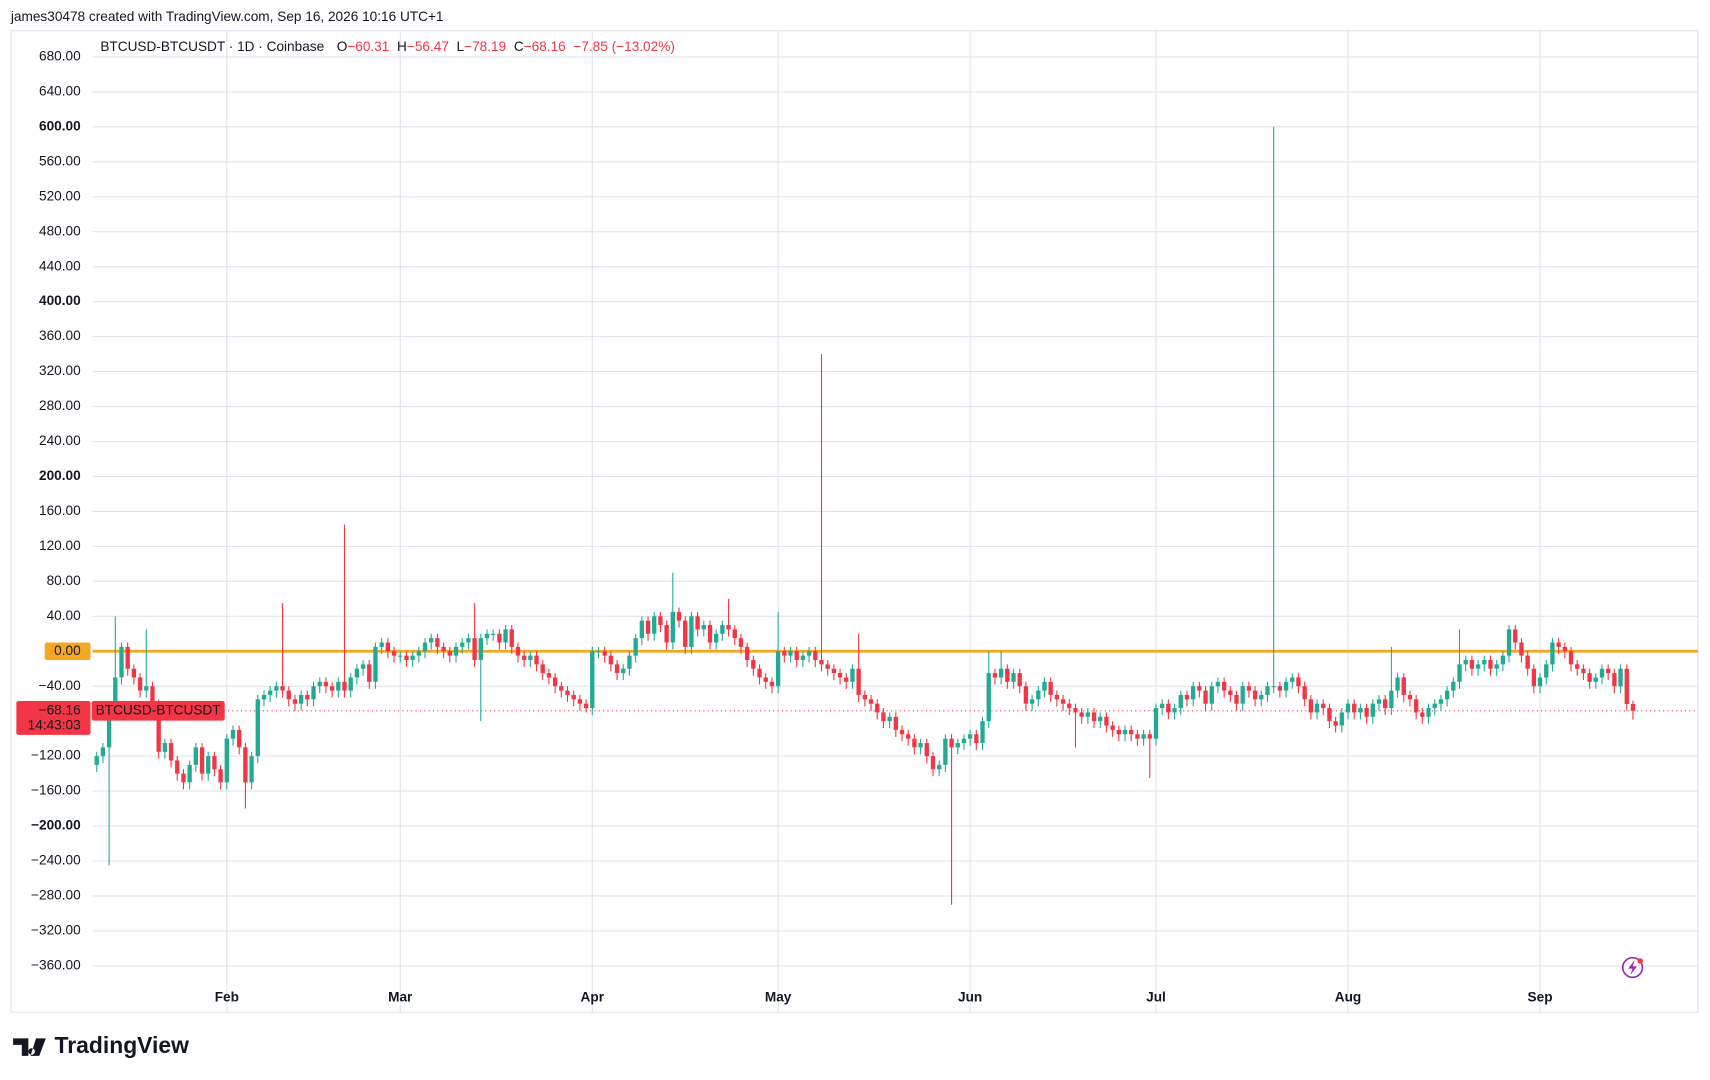 This screenshot has width=1710, height=1080. I want to click on y-tick-label: −360.00, so click(56, 964).